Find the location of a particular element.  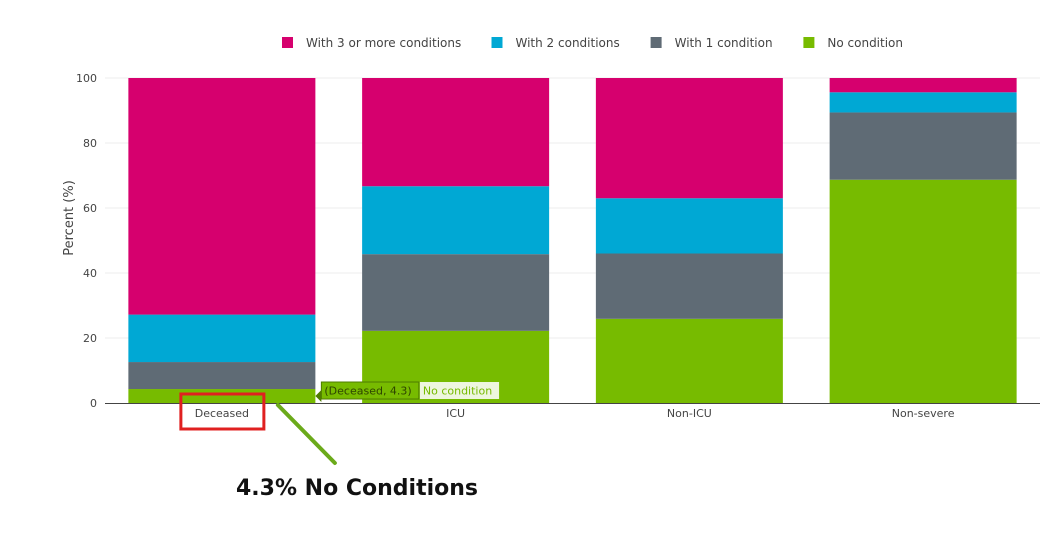

tooltip-box is located at coordinates (370, 390).